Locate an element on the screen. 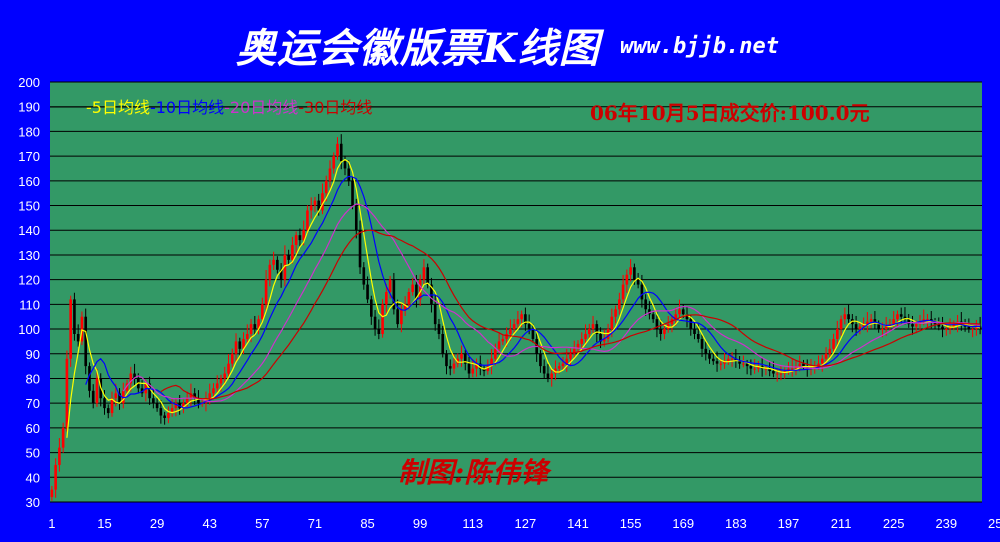 The width and height of the screenshot is (1000, 542). y-tick-label: 50 is located at coordinates (33, 453).